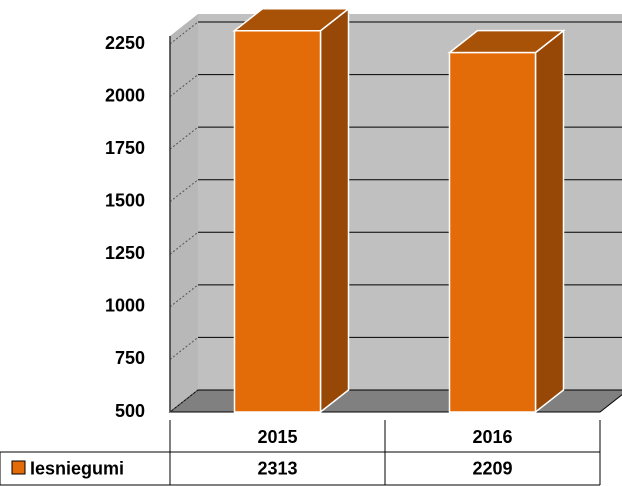 The height and width of the screenshot is (486, 622). Describe the element at coordinates (277, 437) in the screenshot. I see `x-tick-label: 2015` at that location.